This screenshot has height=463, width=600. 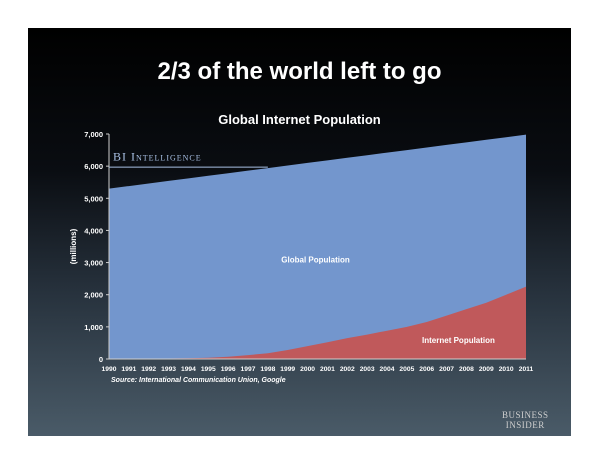 I want to click on bi-intelligence-label: BI Intelligence, so click(x=157, y=157).